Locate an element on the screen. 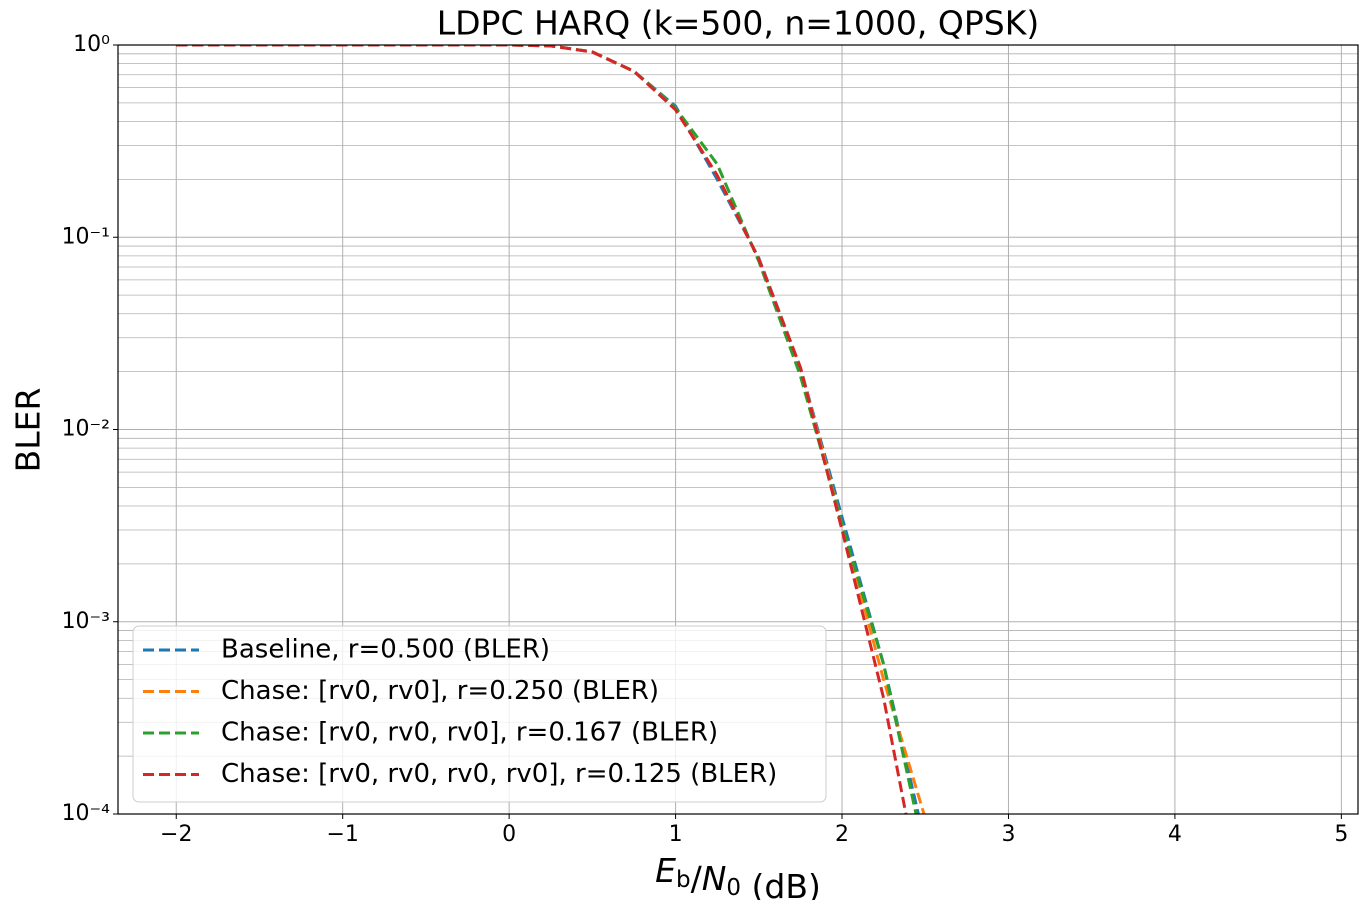 This screenshot has height=900, width=1368. x-axis-label: Eb/N0 (dB) is located at coordinates (738, 875).